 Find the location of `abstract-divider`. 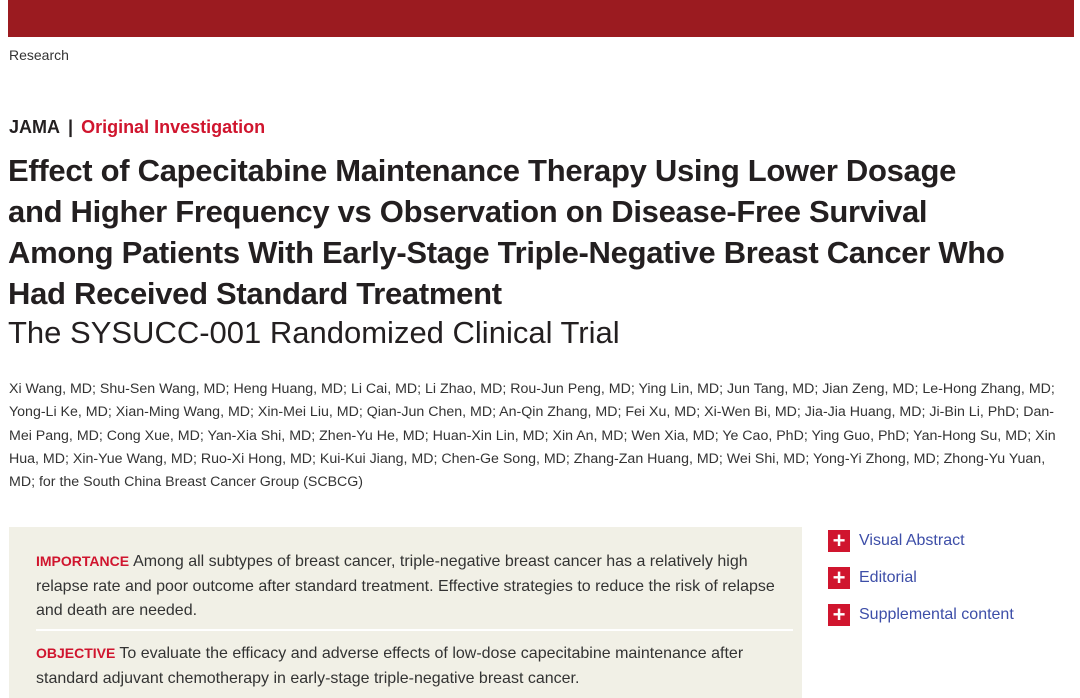

abstract-divider is located at coordinates (414, 630).